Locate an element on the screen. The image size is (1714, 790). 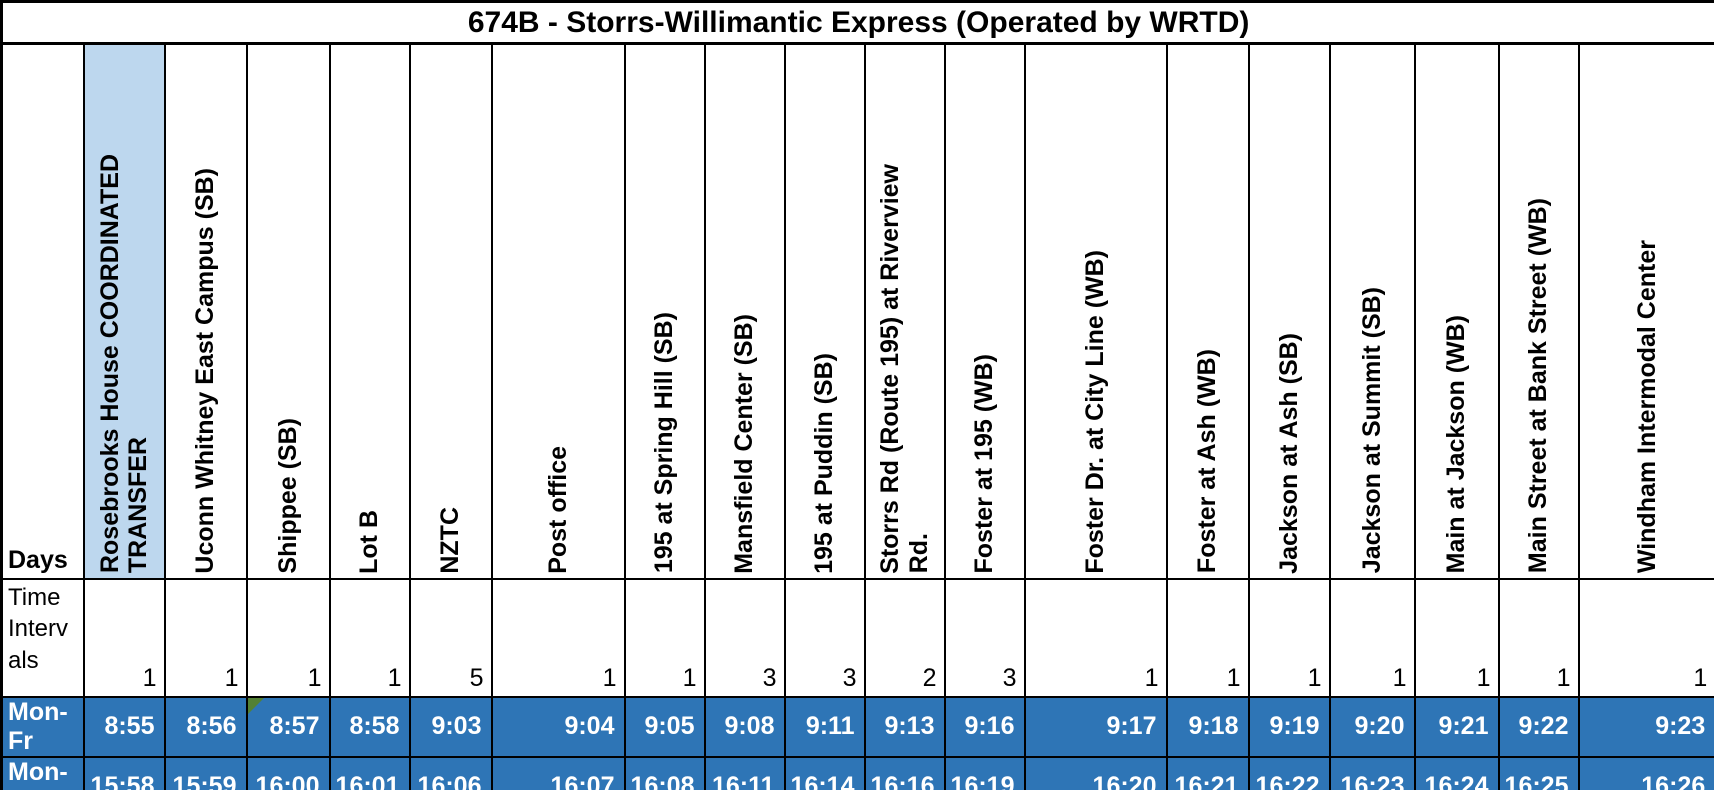
stop-header-13: Jackson at Ash (SB) is located at coordinates (1289, 311).